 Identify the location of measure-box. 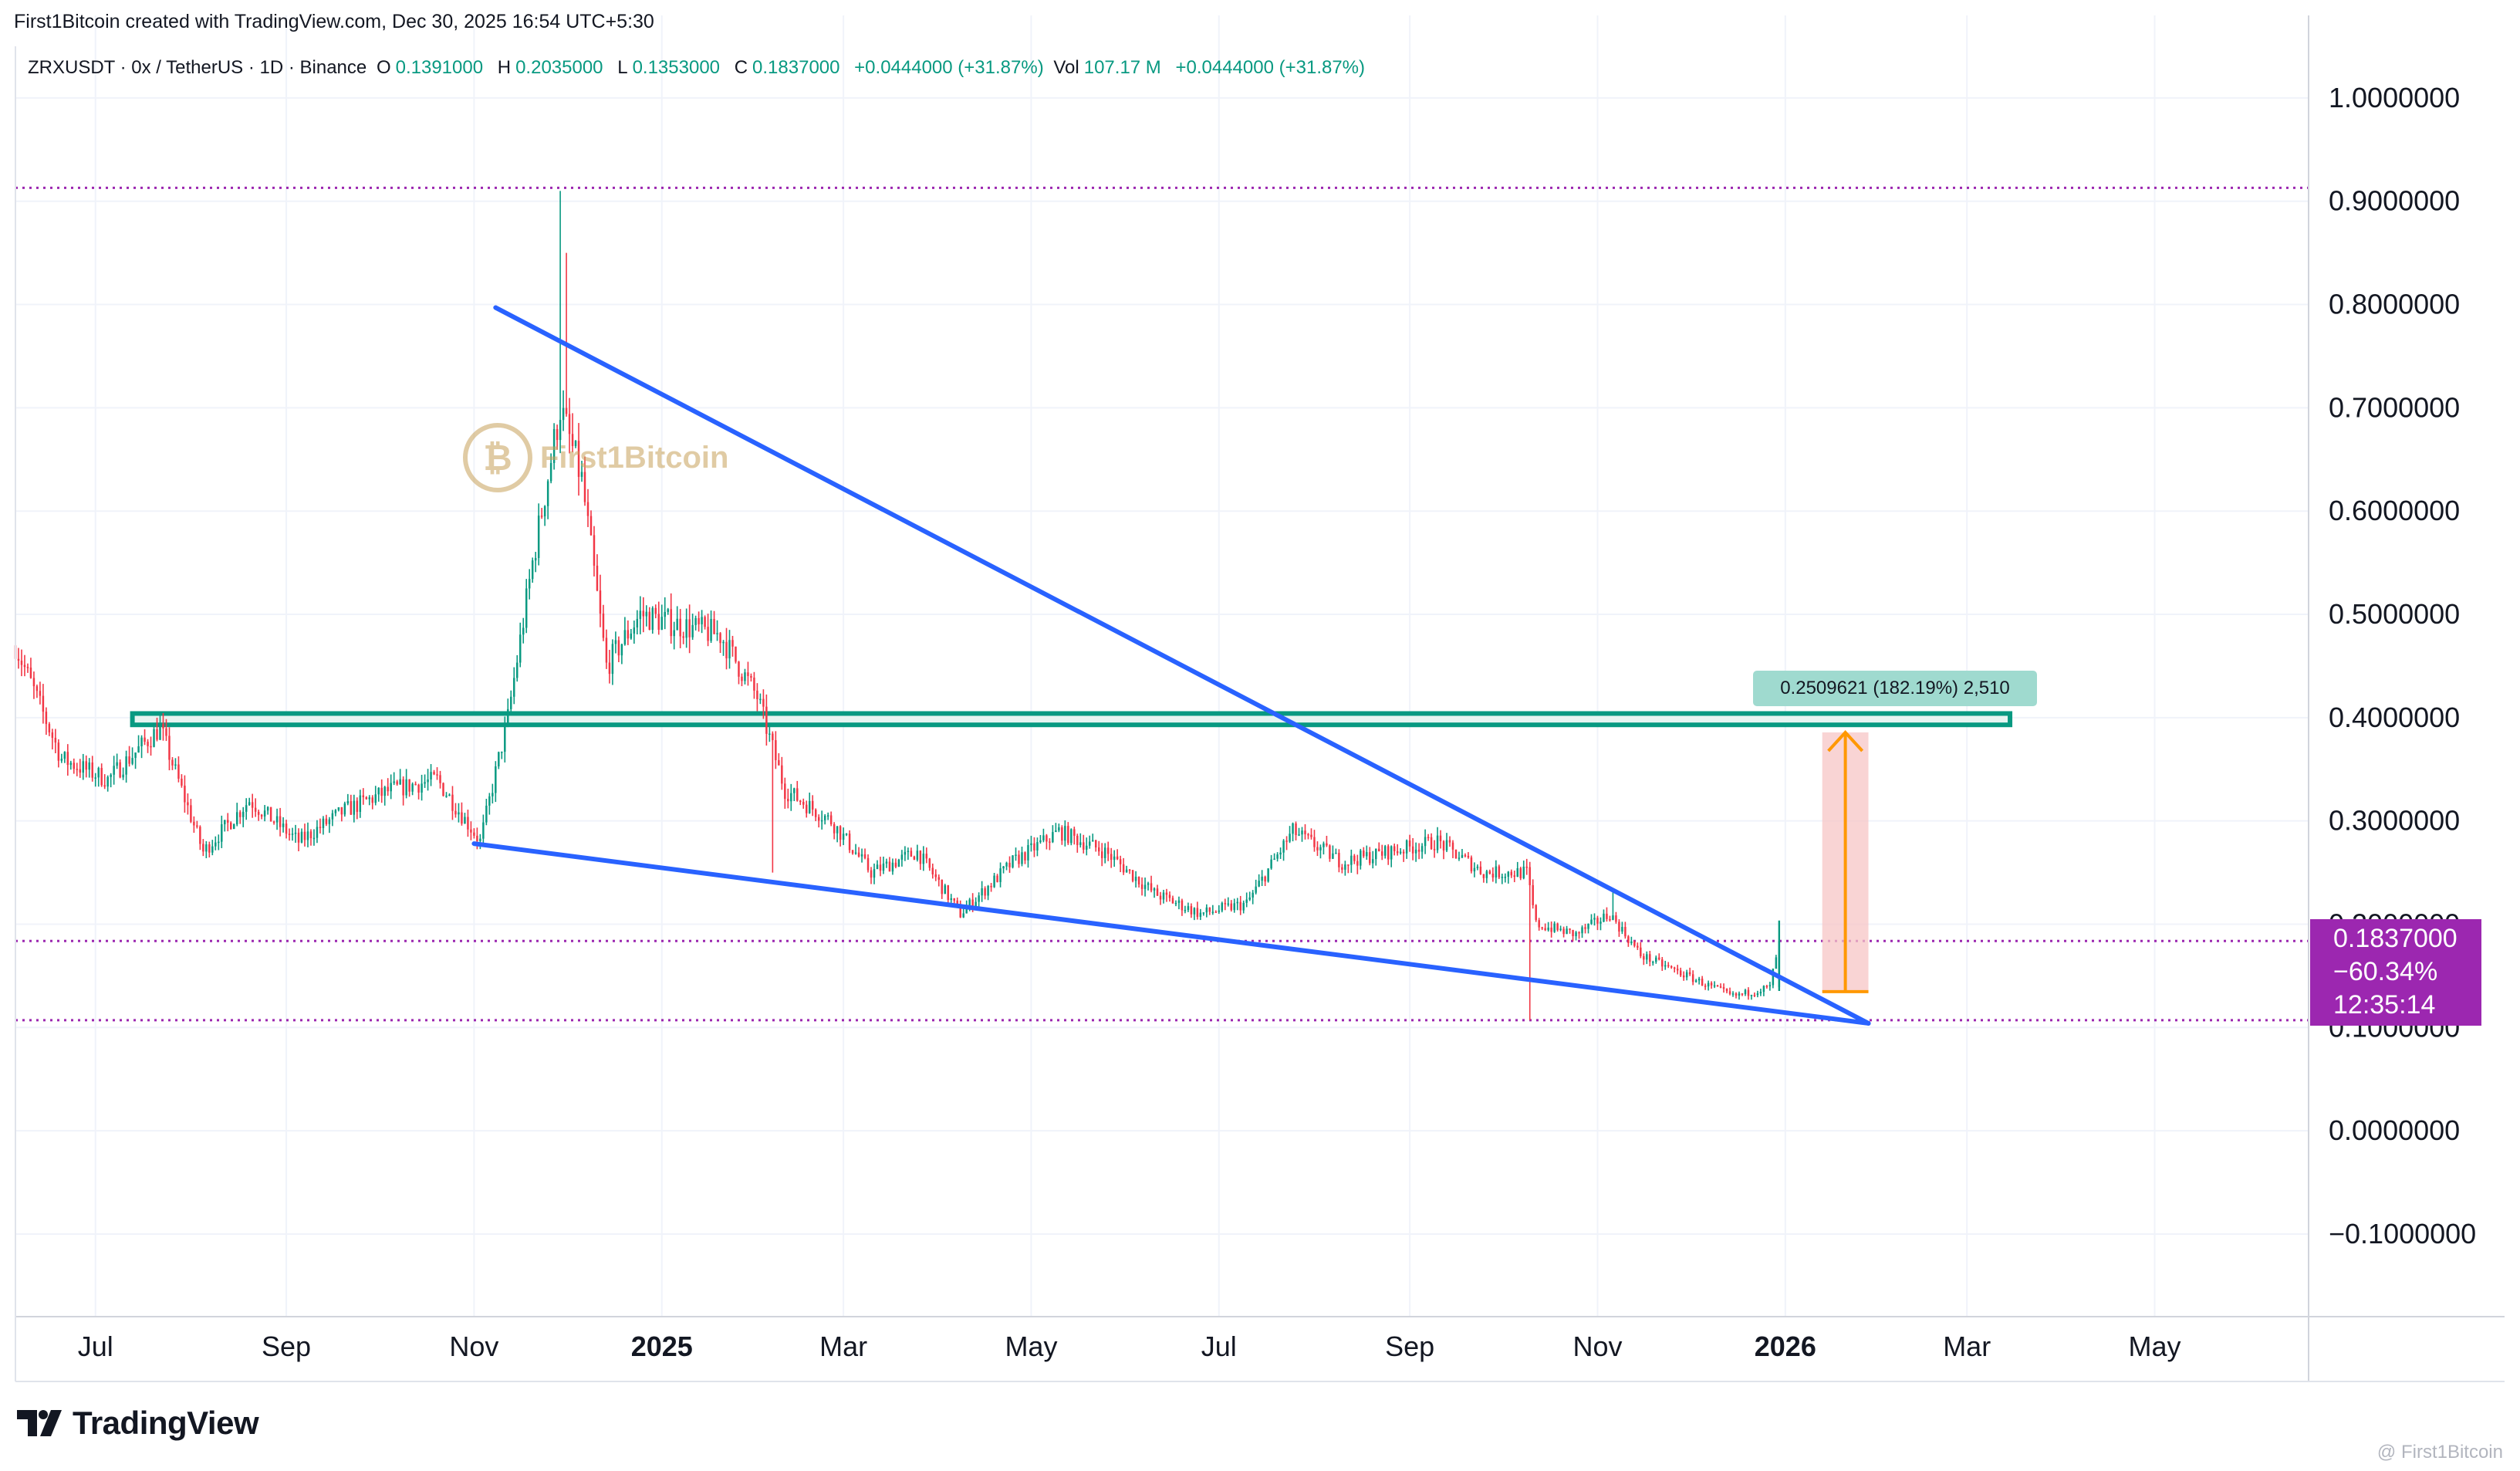
(1846, 861).